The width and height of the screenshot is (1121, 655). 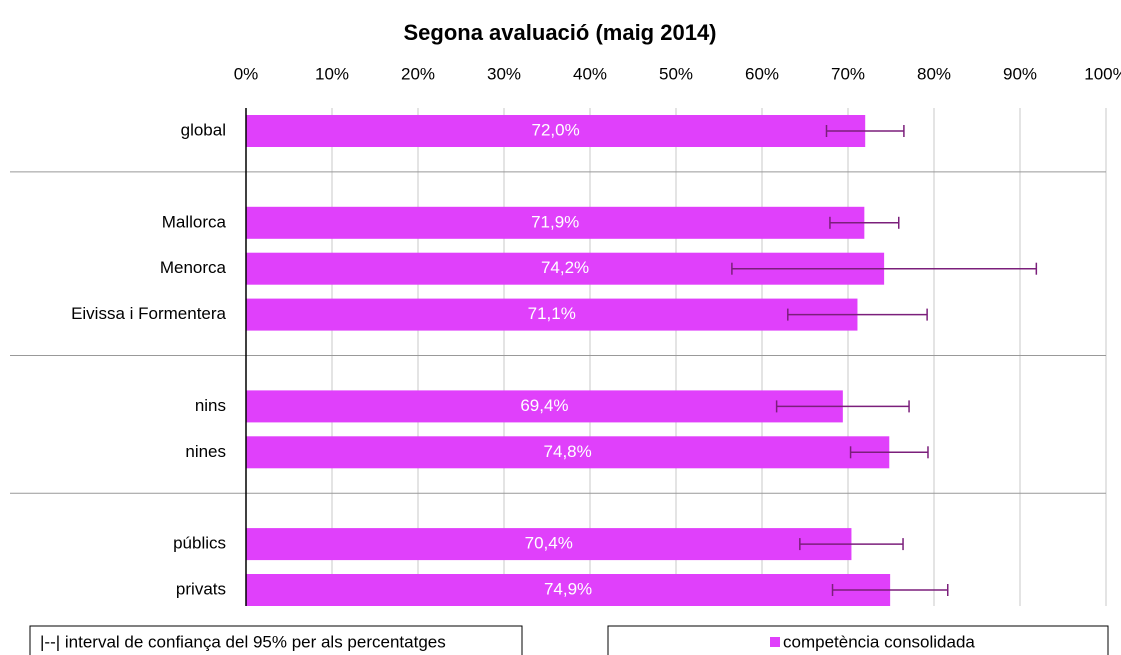 What do you see at coordinates (148, 313) in the screenshot?
I see `y-tick-label: Eivissa i Formentera` at bounding box center [148, 313].